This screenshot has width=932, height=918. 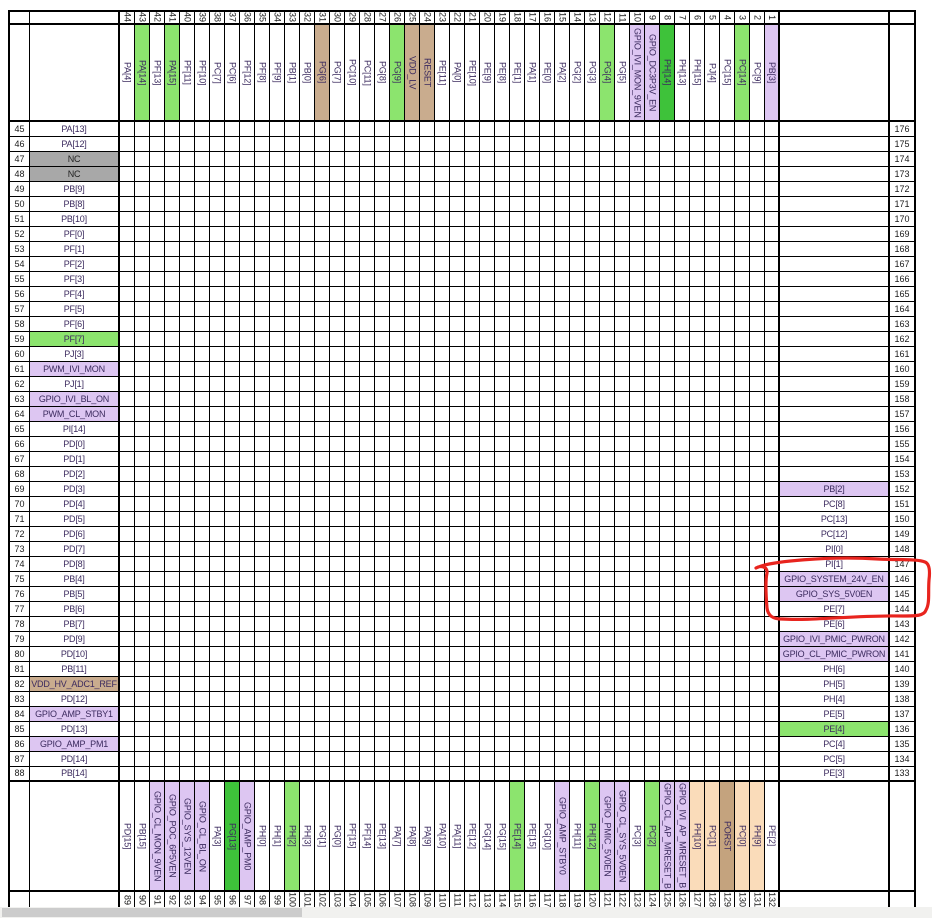 What do you see at coordinates (232, 900) in the screenshot?
I see `pin-number-bottom-96: 96` at bounding box center [232, 900].